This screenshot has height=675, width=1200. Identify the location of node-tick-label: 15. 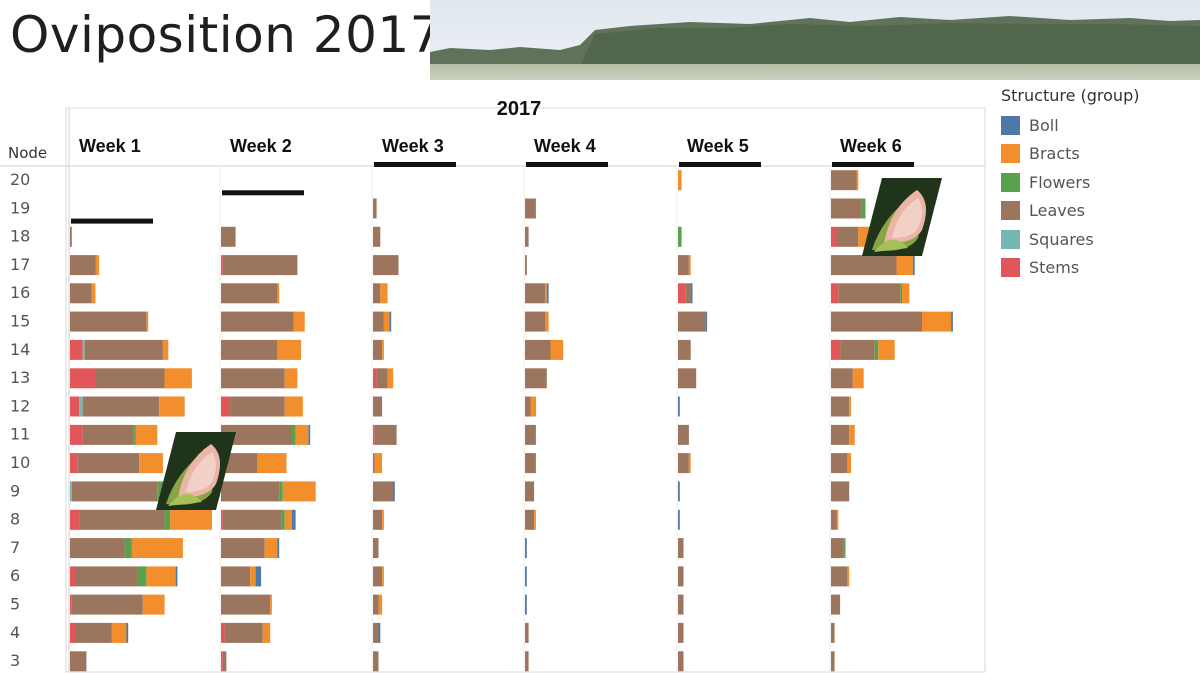
(20, 321).